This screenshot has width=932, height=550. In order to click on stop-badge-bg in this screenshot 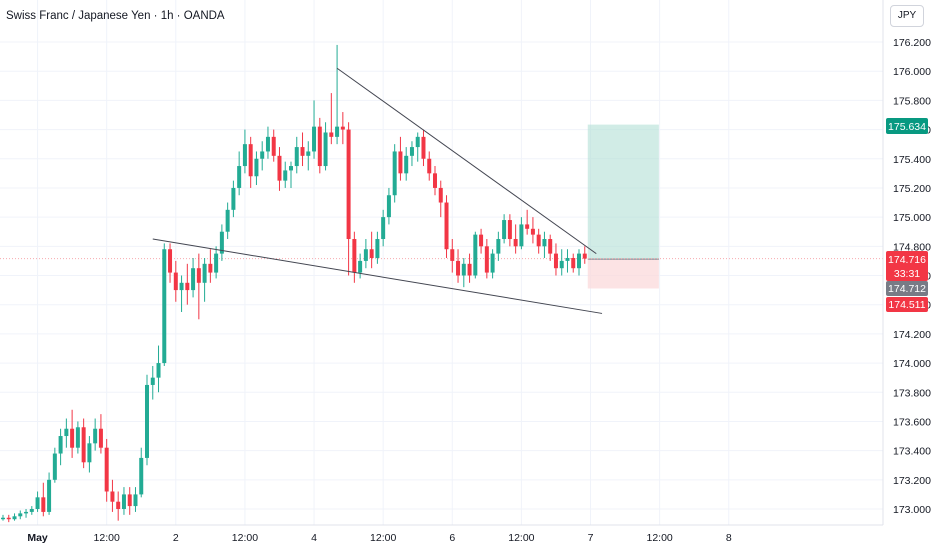, I will do `click(907, 304)`.